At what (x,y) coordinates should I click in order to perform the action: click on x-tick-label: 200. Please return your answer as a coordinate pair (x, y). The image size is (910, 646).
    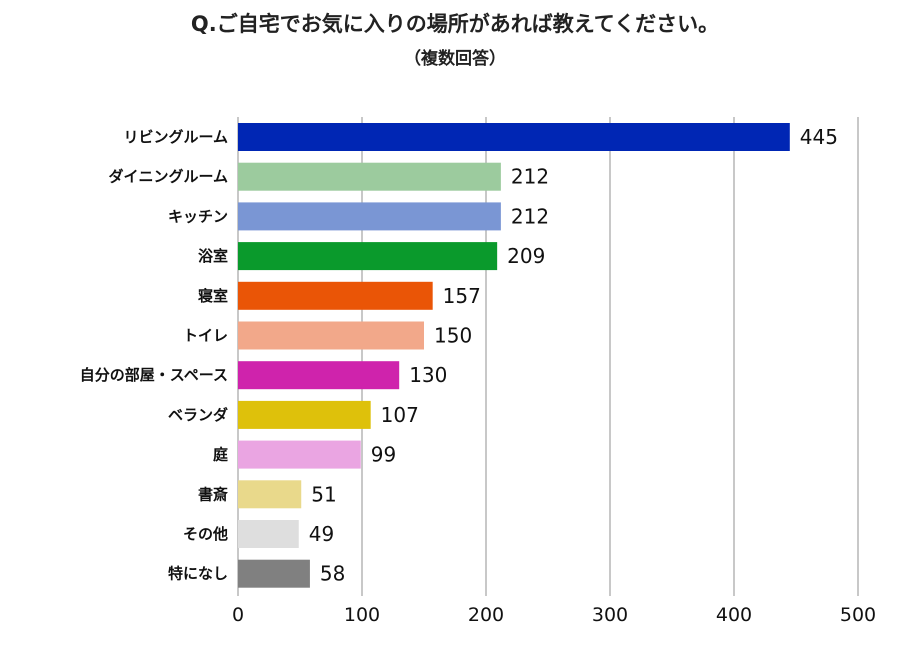
    Looking at the image, I should click on (486, 615).